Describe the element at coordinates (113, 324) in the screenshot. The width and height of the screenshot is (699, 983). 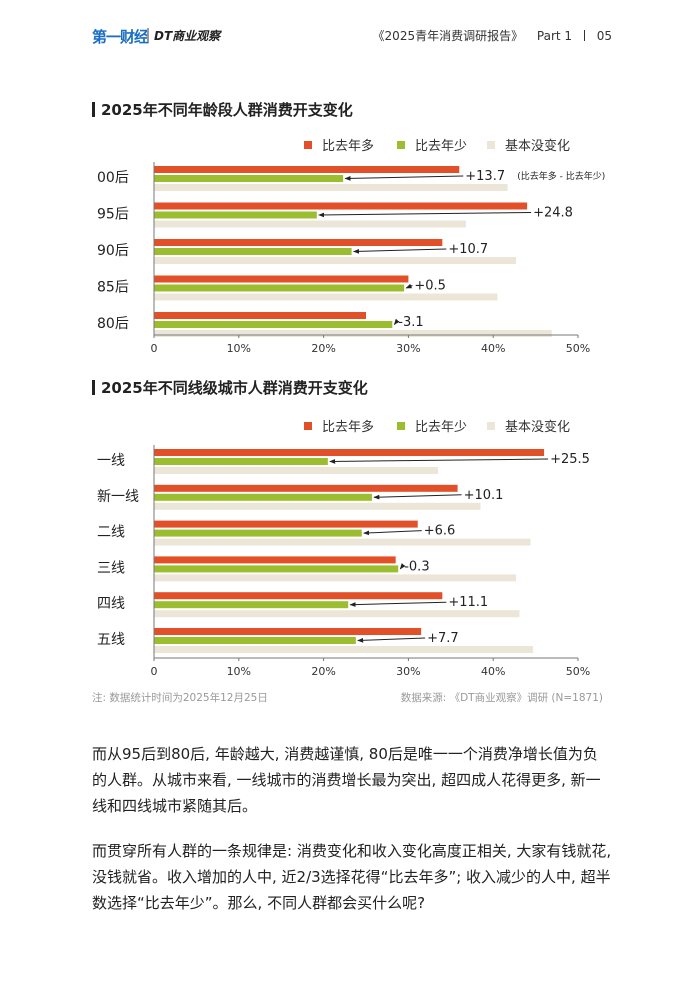
I see `category-label: 80后` at that location.